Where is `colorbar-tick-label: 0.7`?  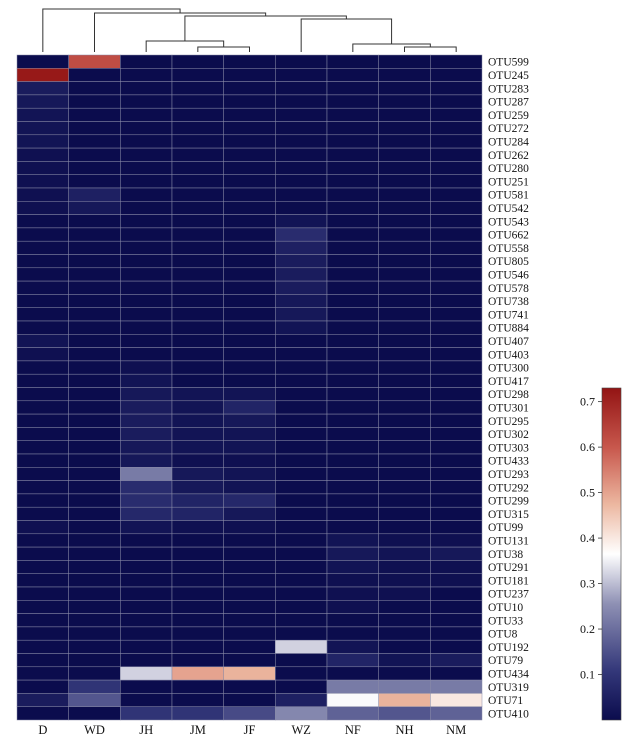
colorbar-tick-label: 0.7 is located at coordinates (587, 402).